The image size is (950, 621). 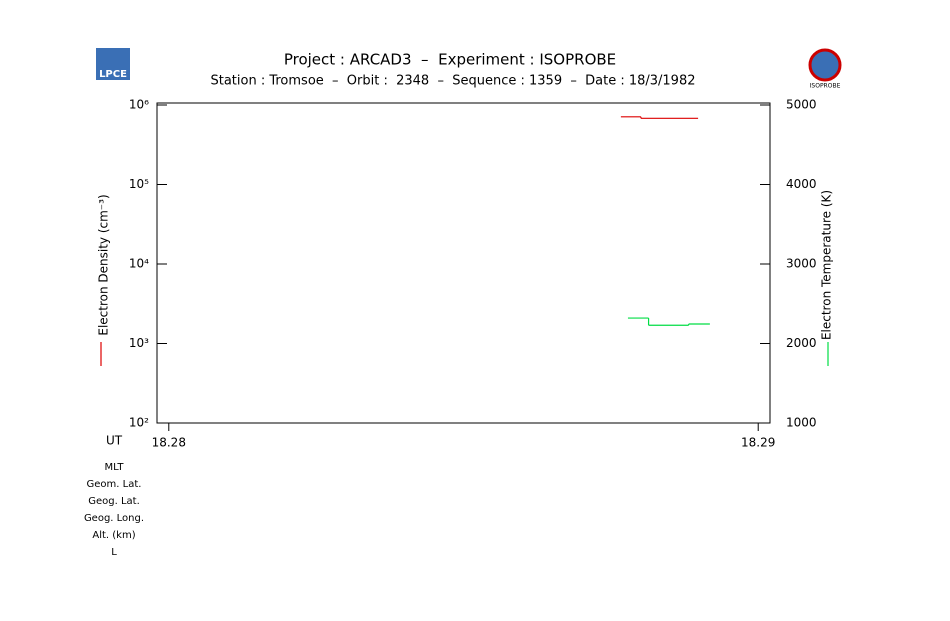 What do you see at coordinates (115, 467) in the screenshot?
I see `row-label: MLT` at bounding box center [115, 467].